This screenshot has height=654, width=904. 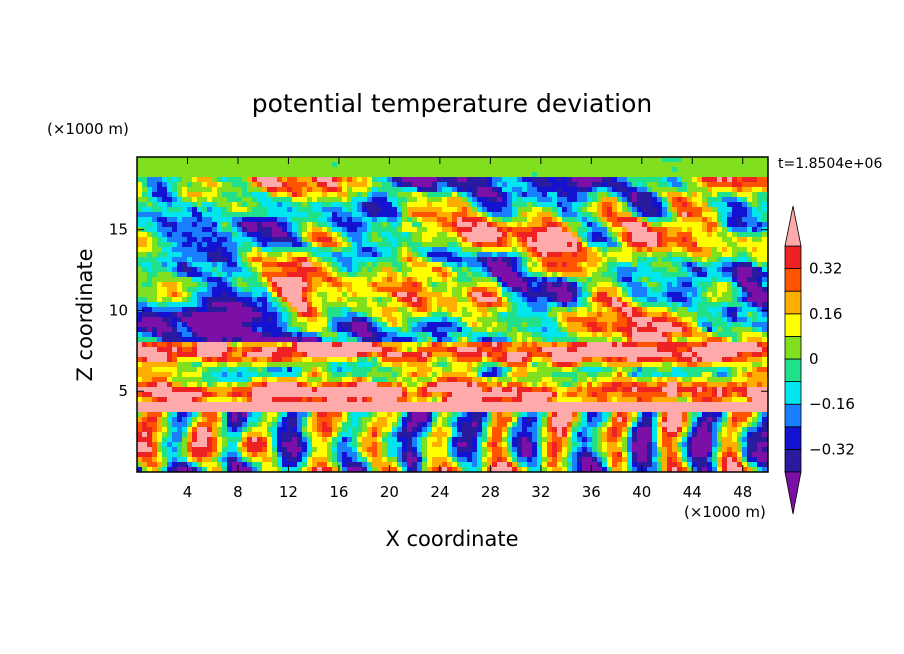 I want to click on time-stamp: t=1.8504e+06, so click(x=830, y=164).